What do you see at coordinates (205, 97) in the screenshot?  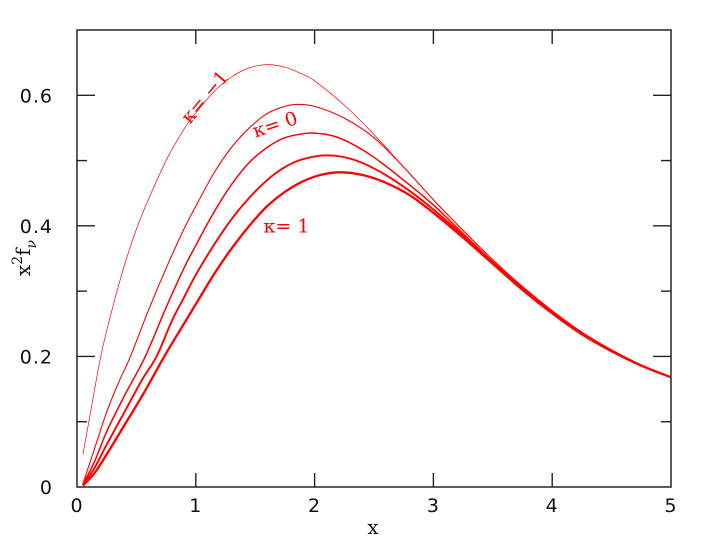 I see `kappa-label-kappa_-1: κ= −1` at bounding box center [205, 97].